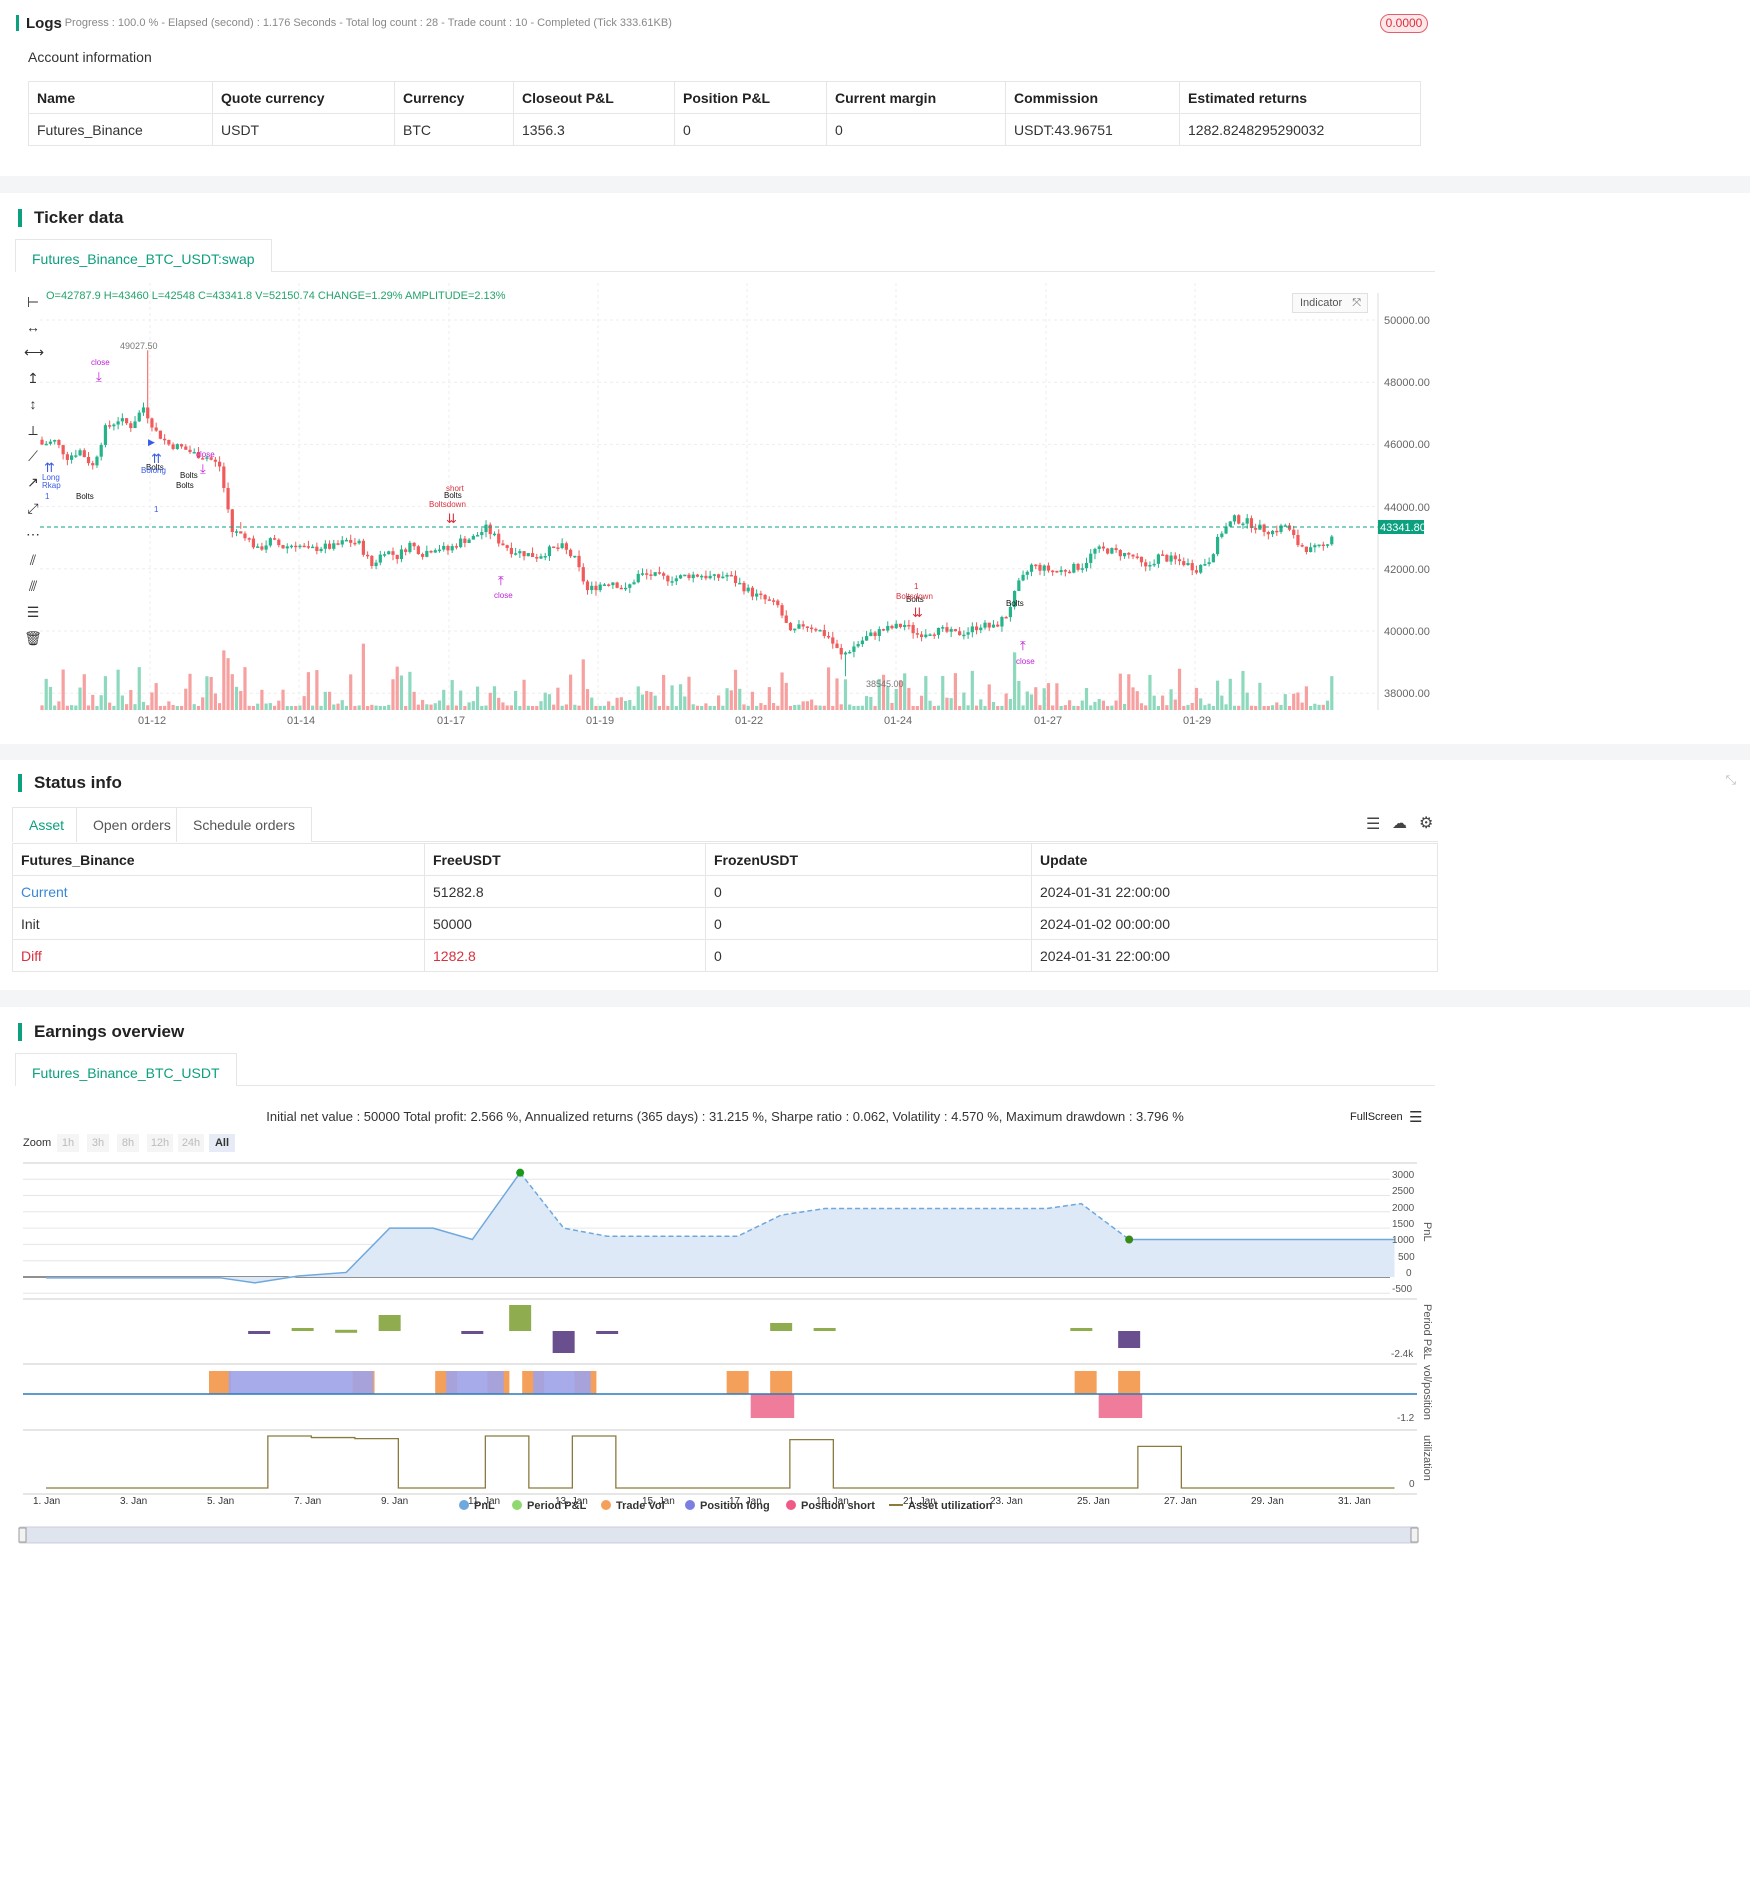 This screenshot has width=1750, height=1891. Describe the element at coordinates (132, 824) in the screenshot. I see `tab-open-orders: Open orders` at that location.